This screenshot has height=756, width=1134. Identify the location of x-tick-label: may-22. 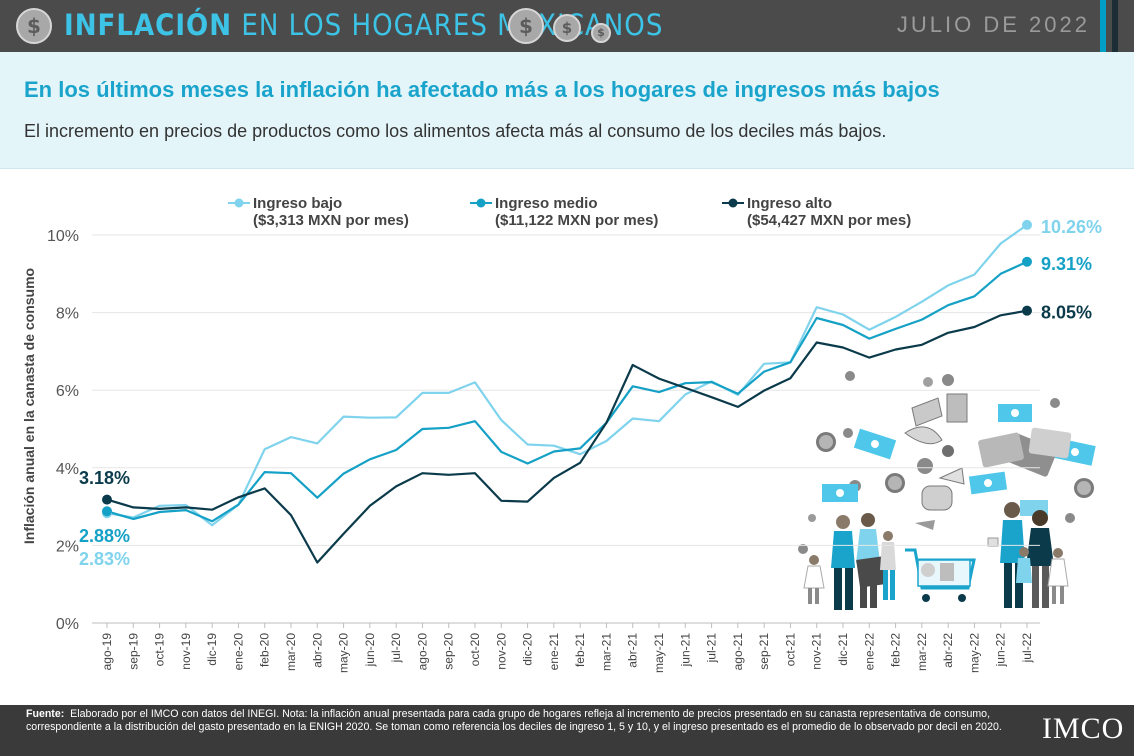
(974, 653).